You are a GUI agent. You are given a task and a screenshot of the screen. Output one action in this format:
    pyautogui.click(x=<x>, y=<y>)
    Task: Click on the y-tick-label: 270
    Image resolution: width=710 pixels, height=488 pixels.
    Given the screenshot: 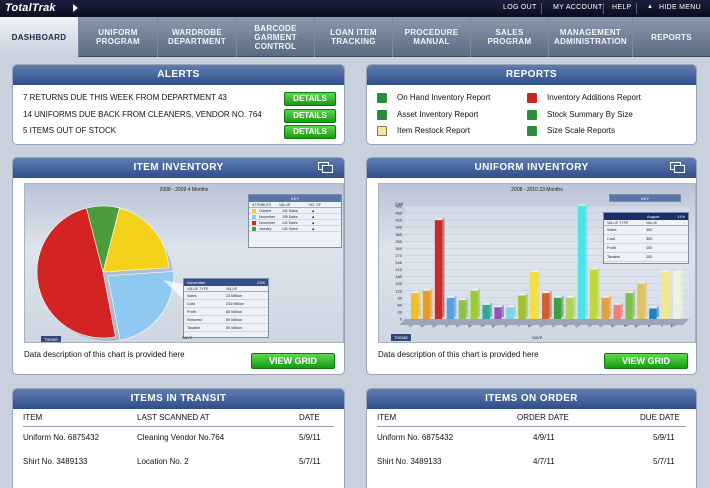 What is the action you would take?
    pyautogui.click(x=398, y=255)
    